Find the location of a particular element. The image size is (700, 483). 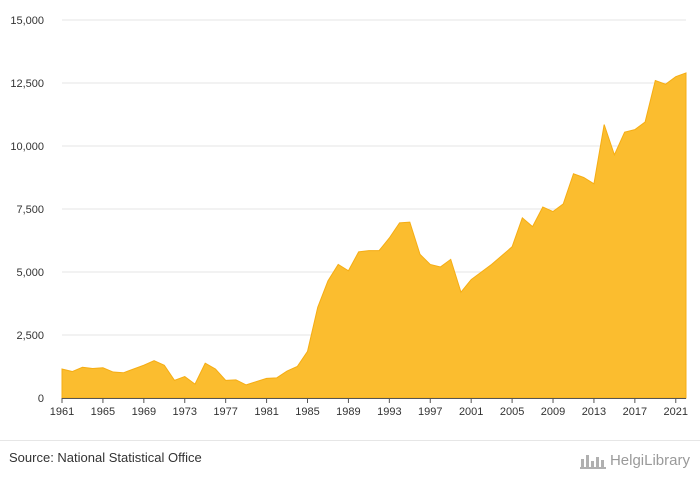

y-tick-label: 5,000 is located at coordinates (30, 273).